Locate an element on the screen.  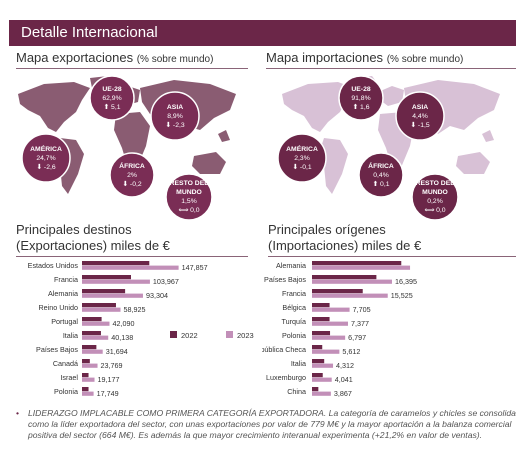
bubble-share-value: 2% is located at coordinates (132, 175).